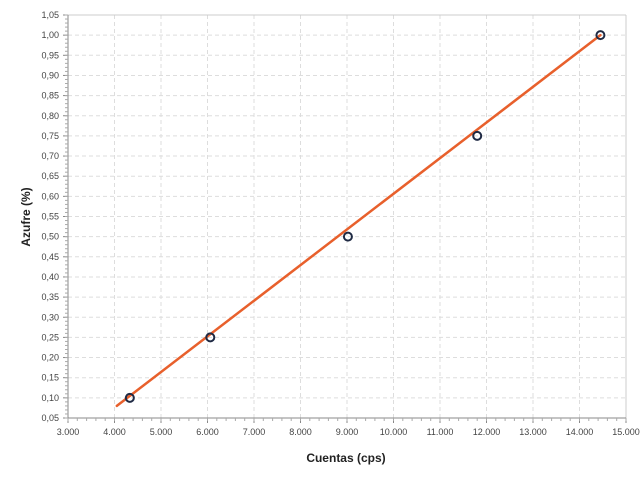  What do you see at coordinates (207, 432) in the screenshot?
I see `x-tick-label: 6.000` at bounding box center [207, 432].